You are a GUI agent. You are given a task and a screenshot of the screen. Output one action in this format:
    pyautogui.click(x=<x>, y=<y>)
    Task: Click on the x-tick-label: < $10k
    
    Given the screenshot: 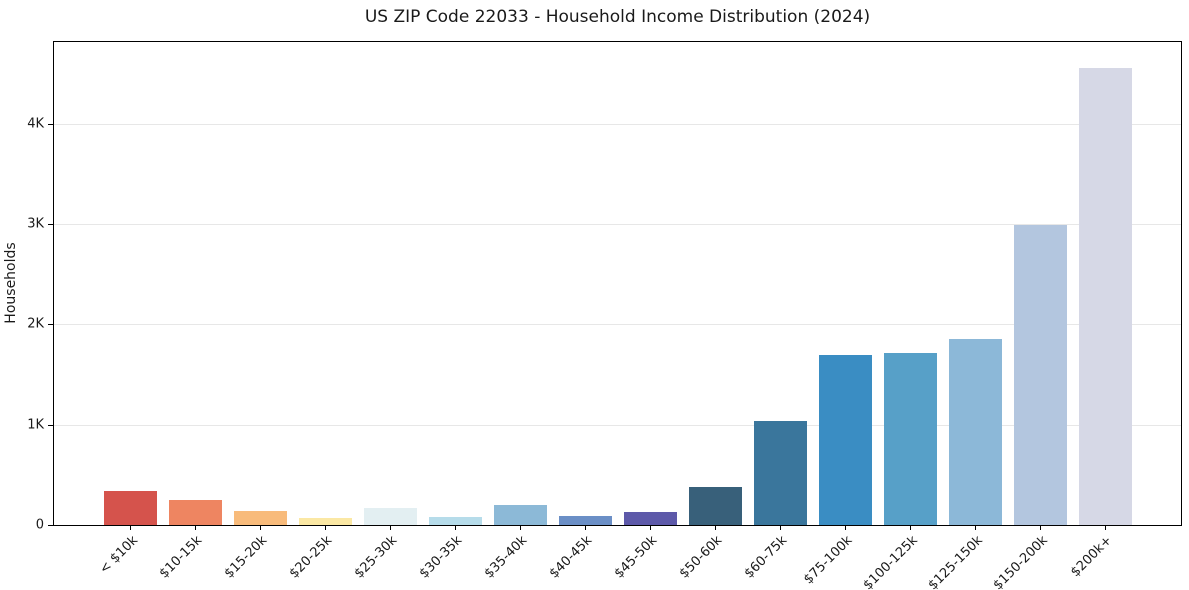 What is the action you would take?
    pyautogui.click(x=118, y=555)
    